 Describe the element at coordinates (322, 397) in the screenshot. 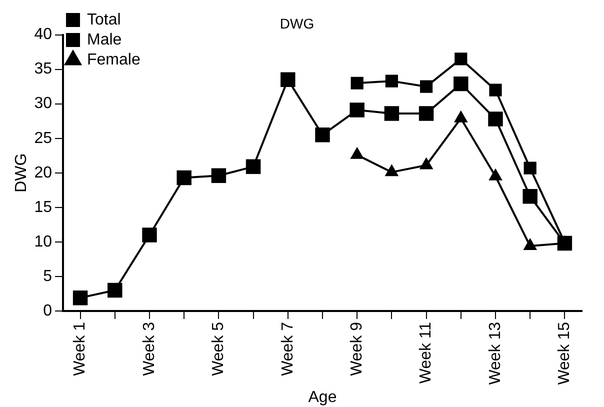

I see `x-axis-title: Age` at that location.